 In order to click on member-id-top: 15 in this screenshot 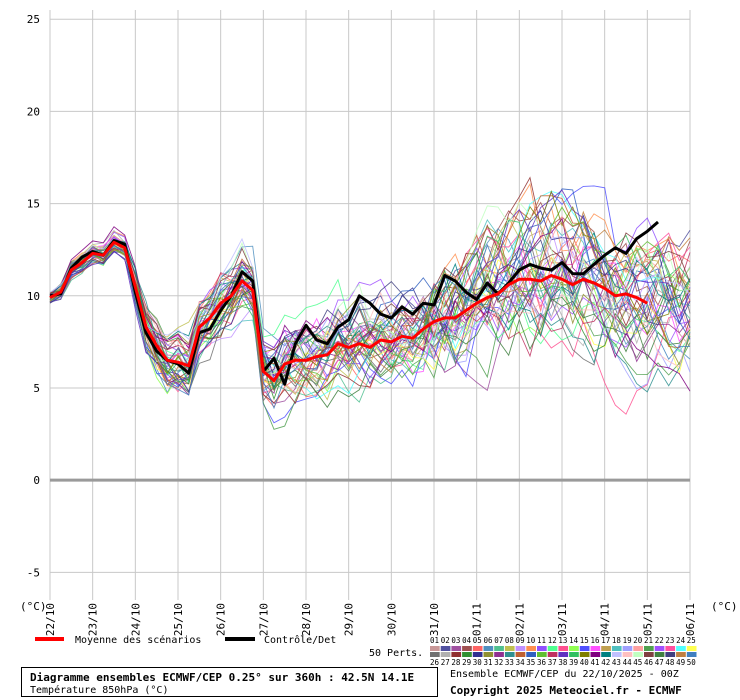, I will do `click(584, 640)`.